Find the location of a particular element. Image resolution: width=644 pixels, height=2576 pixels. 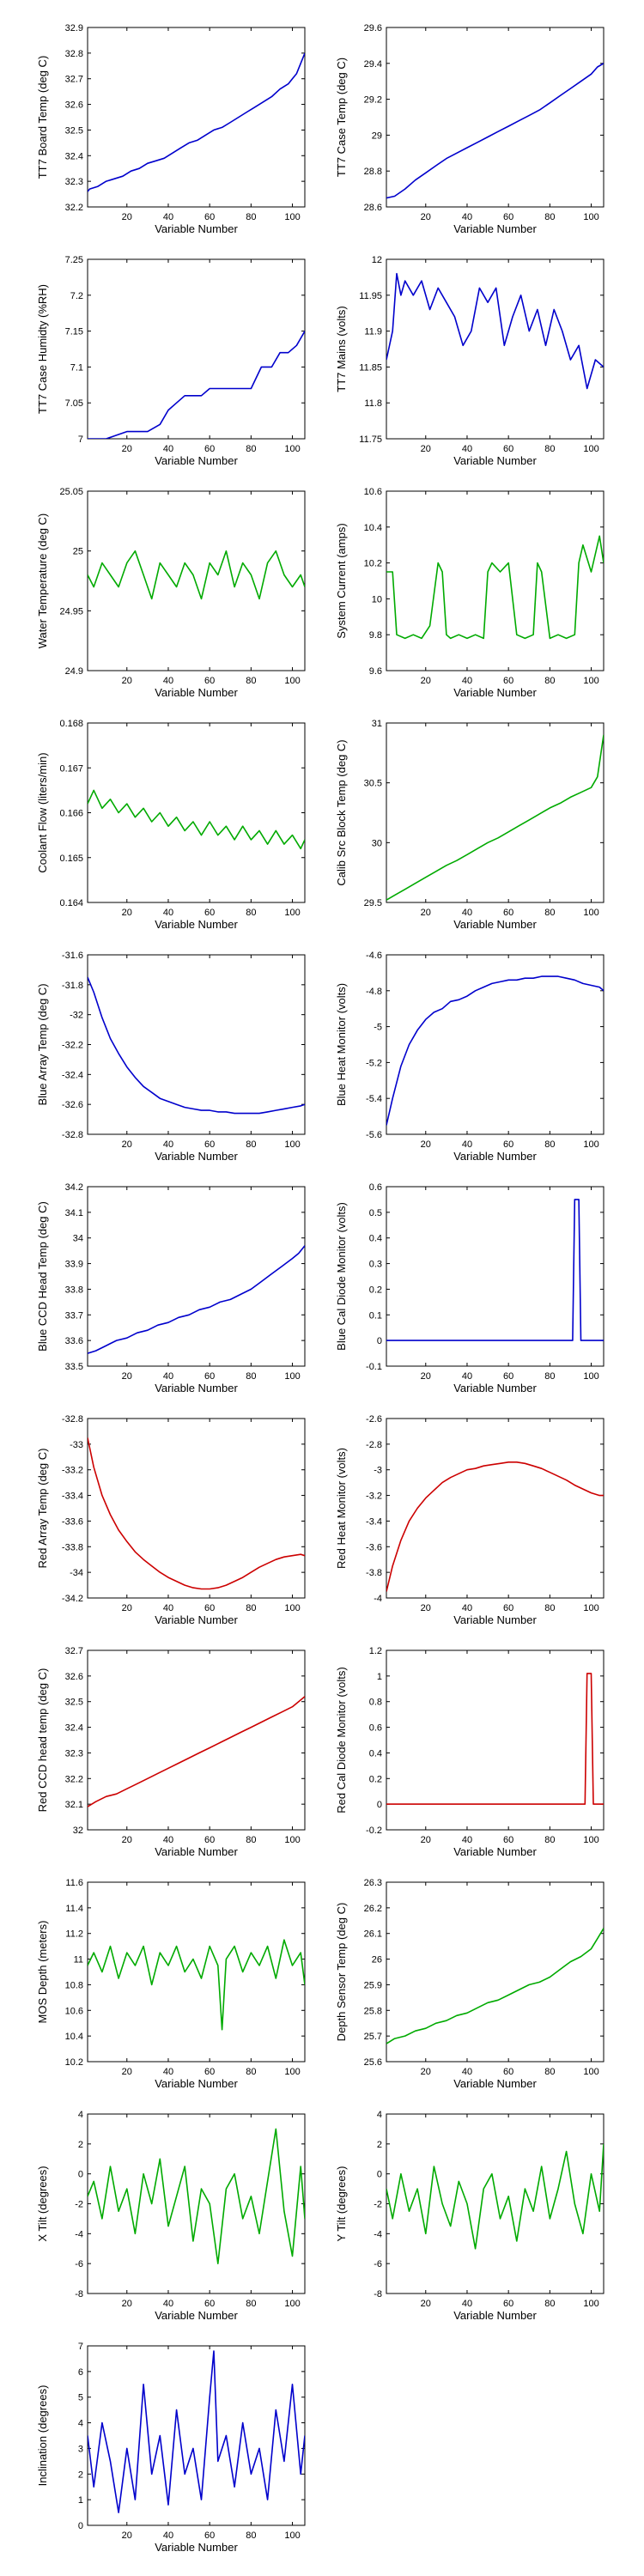

y-axis-label: Red Array Temp (deg C) is located at coordinates (42, 1509).